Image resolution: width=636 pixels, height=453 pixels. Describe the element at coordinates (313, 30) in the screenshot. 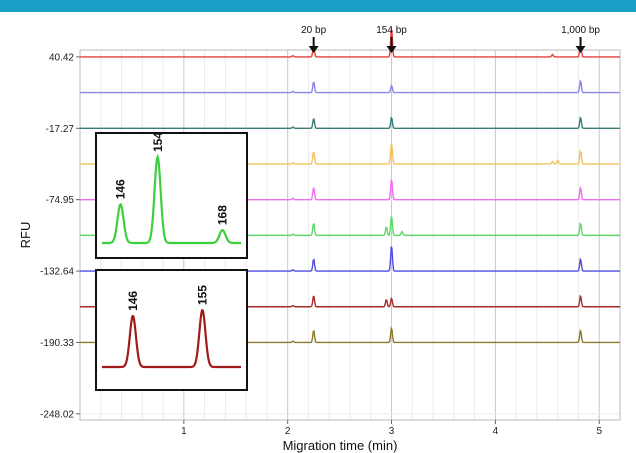

I see `size-marker-label: 20 bp` at that location.